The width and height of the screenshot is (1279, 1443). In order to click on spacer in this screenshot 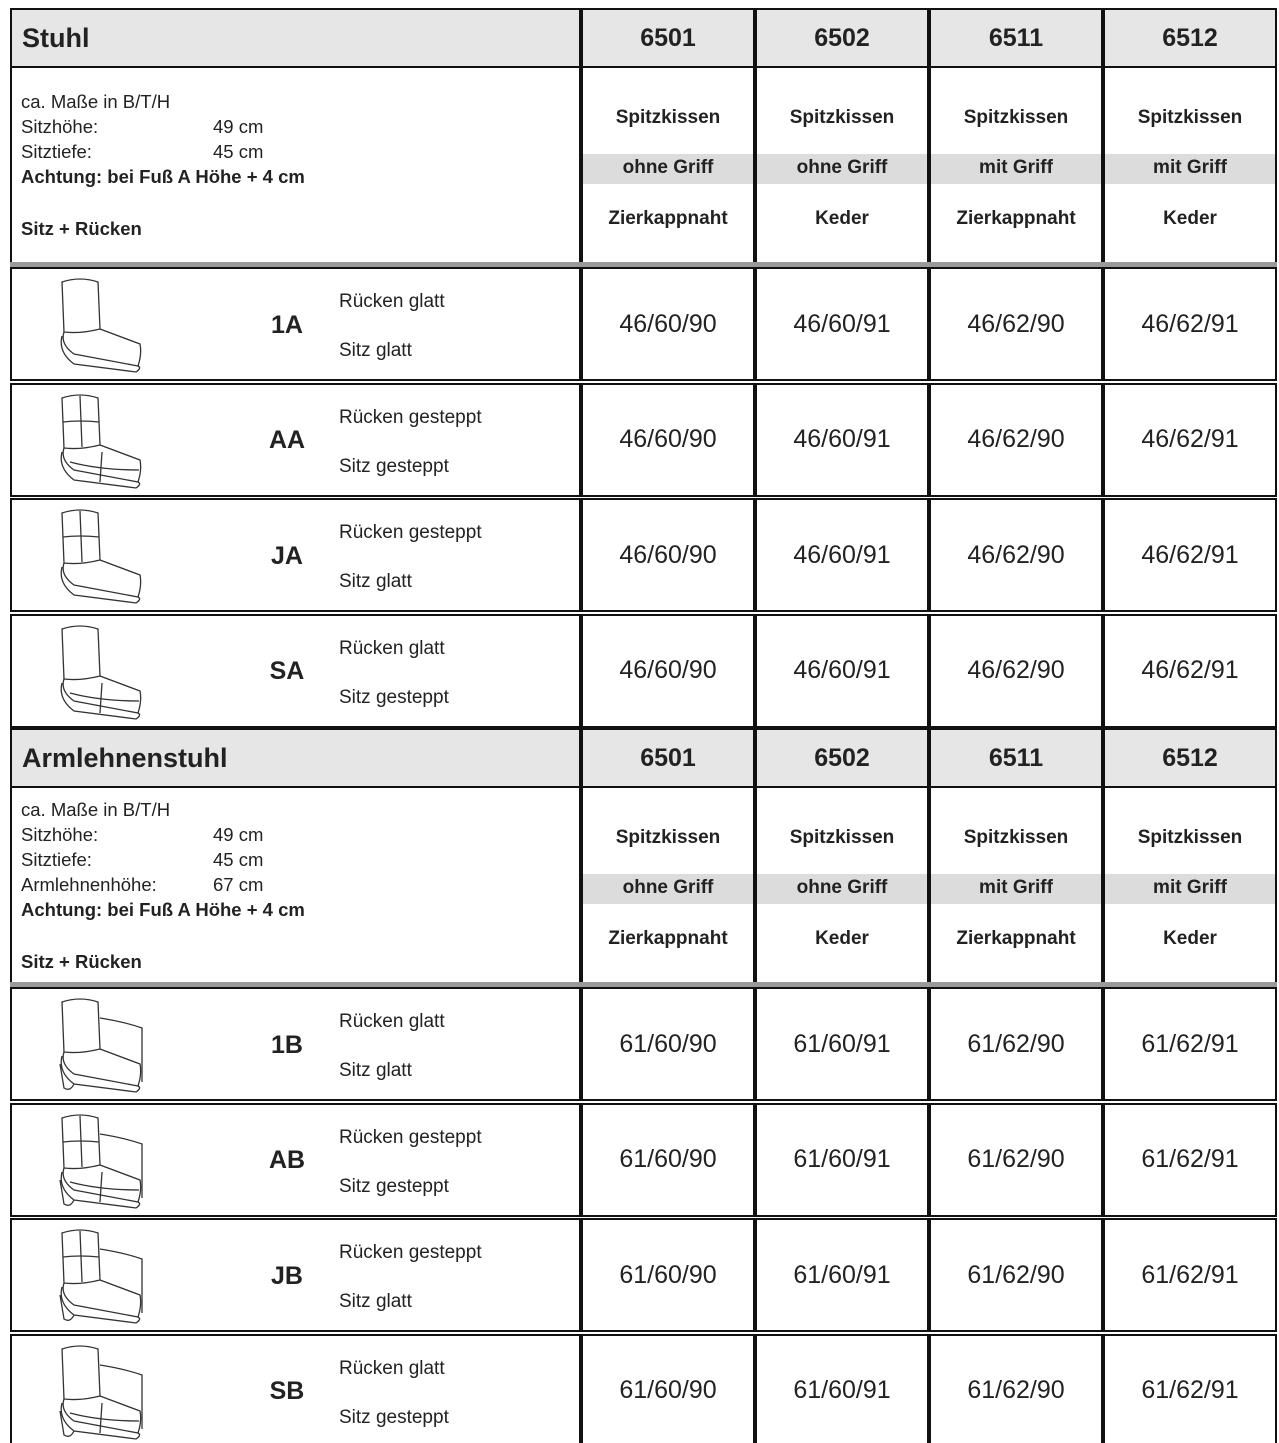, I will do `click(300, 935)`.